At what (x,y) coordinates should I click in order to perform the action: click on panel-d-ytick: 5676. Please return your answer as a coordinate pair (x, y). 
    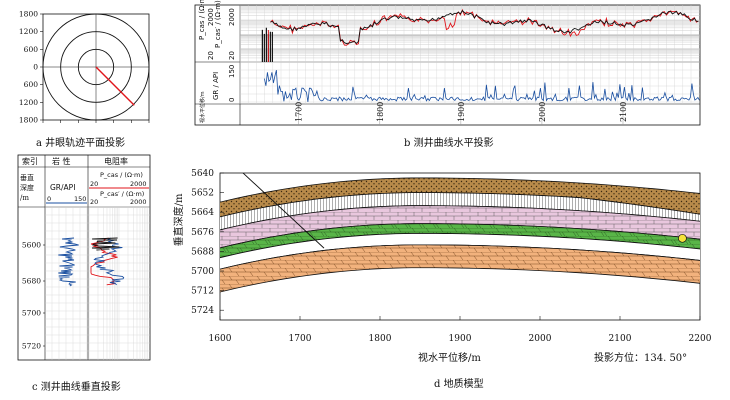
    Looking at the image, I should click on (202, 233).